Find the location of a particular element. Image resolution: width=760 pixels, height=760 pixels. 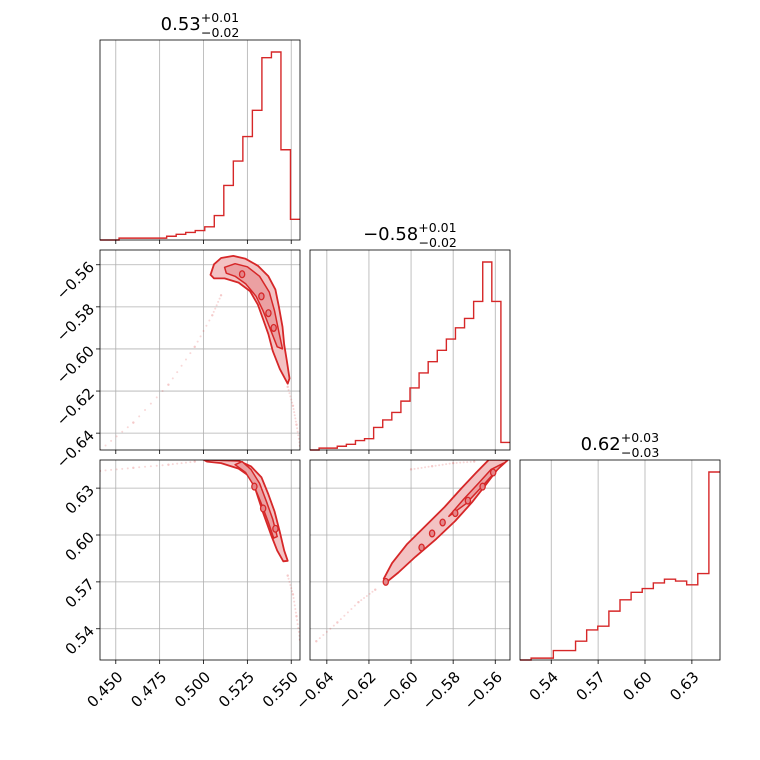

y-tick-label-p2: −0.62 is located at coordinates (75, 406).